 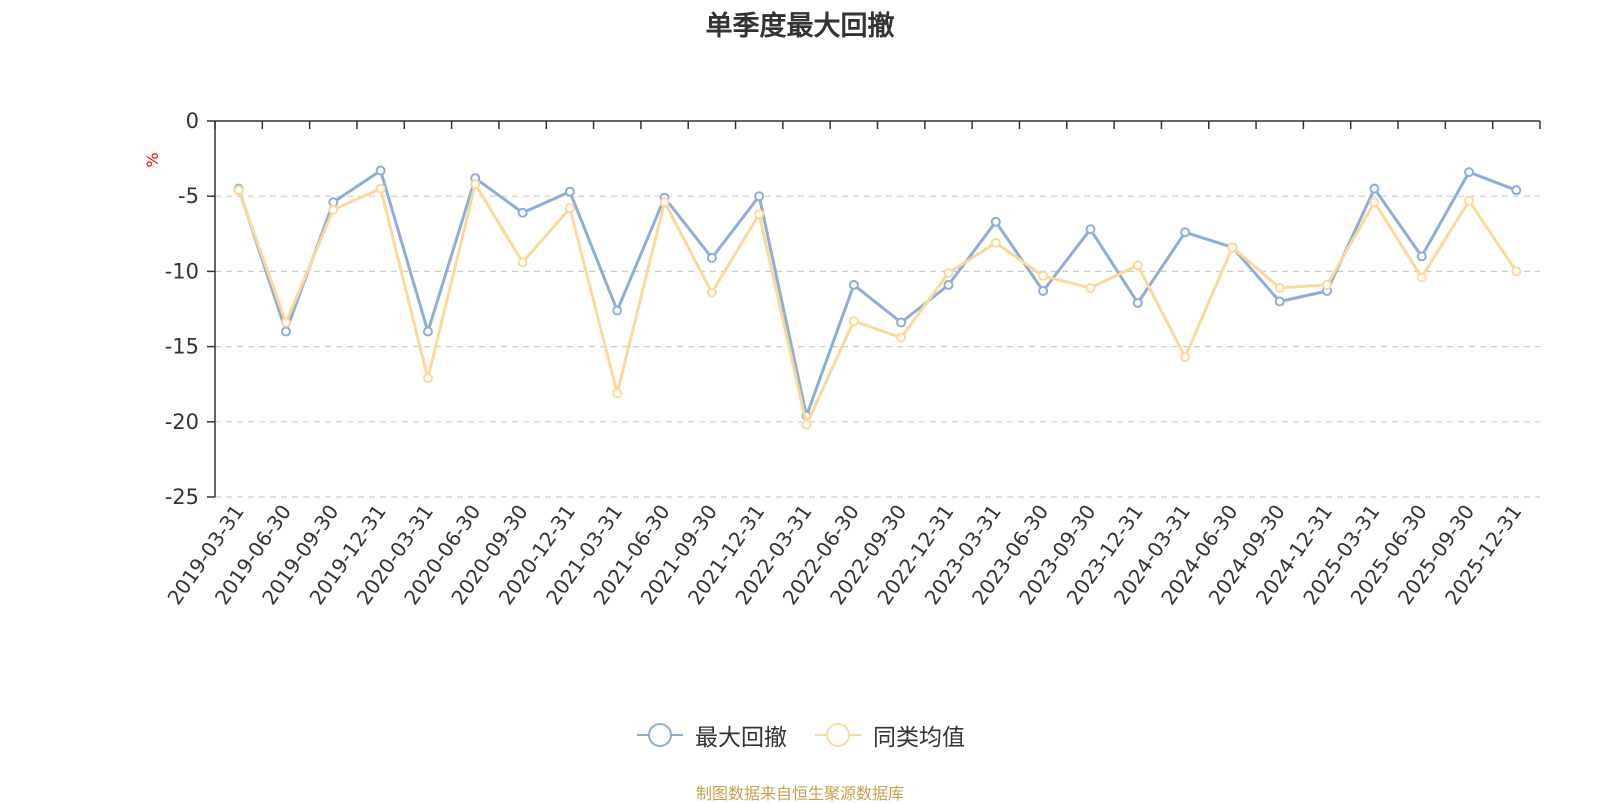 What do you see at coordinates (152, 159) in the screenshot?
I see `y-axis-label: %` at bounding box center [152, 159].